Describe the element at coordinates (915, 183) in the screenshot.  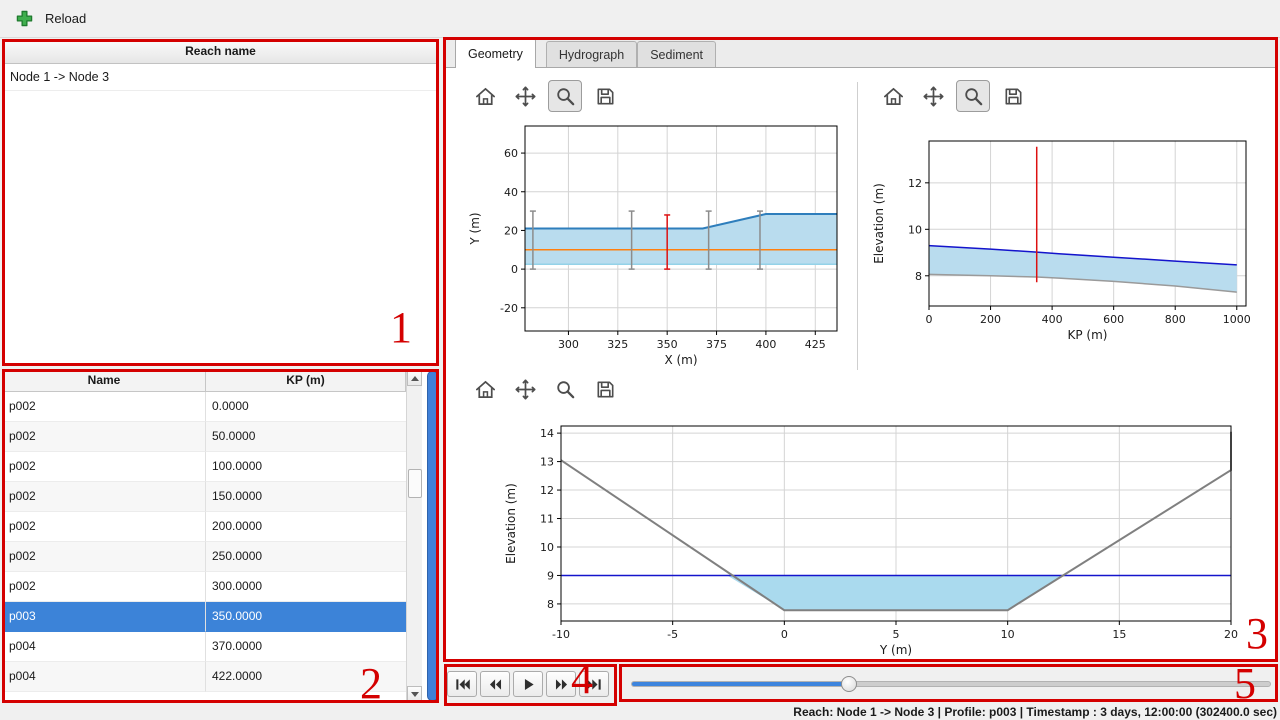
I see `svg-text: 12` at that location.